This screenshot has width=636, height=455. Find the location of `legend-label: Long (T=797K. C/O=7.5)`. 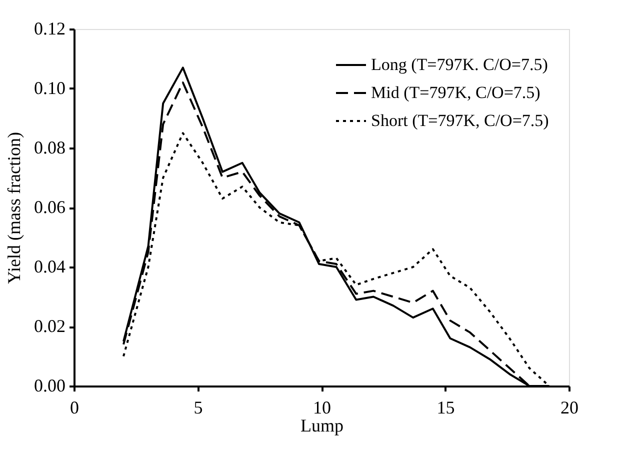

legend-label: Long (T=797K. C/O=7.5) is located at coordinates (459, 64).